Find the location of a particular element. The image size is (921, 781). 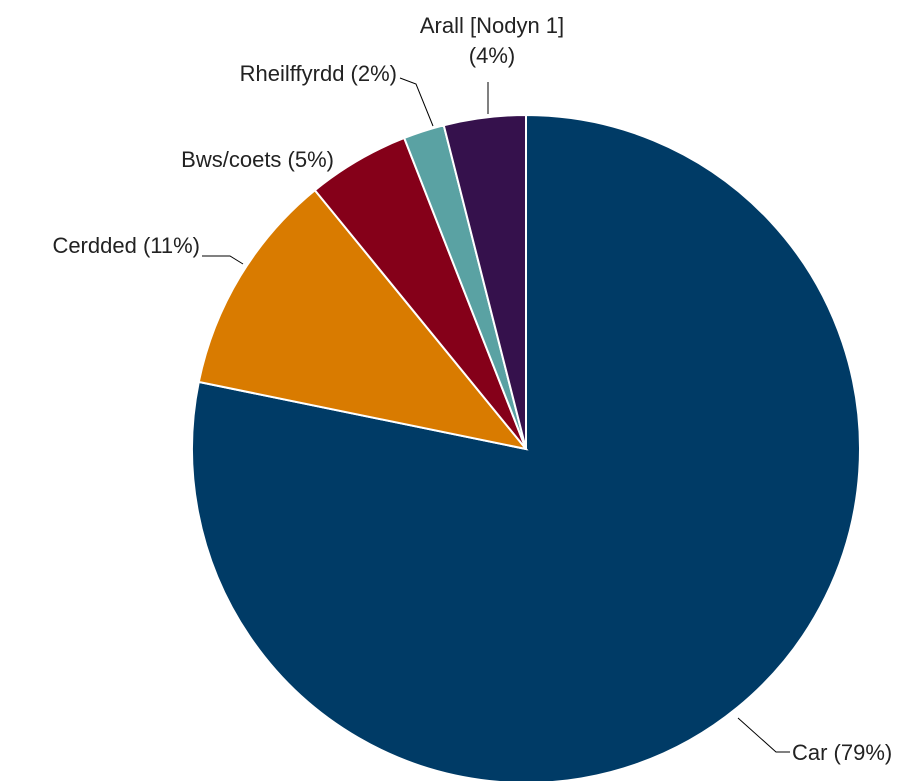

slice-label: Bws/coets (5%) is located at coordinates (257, 159).